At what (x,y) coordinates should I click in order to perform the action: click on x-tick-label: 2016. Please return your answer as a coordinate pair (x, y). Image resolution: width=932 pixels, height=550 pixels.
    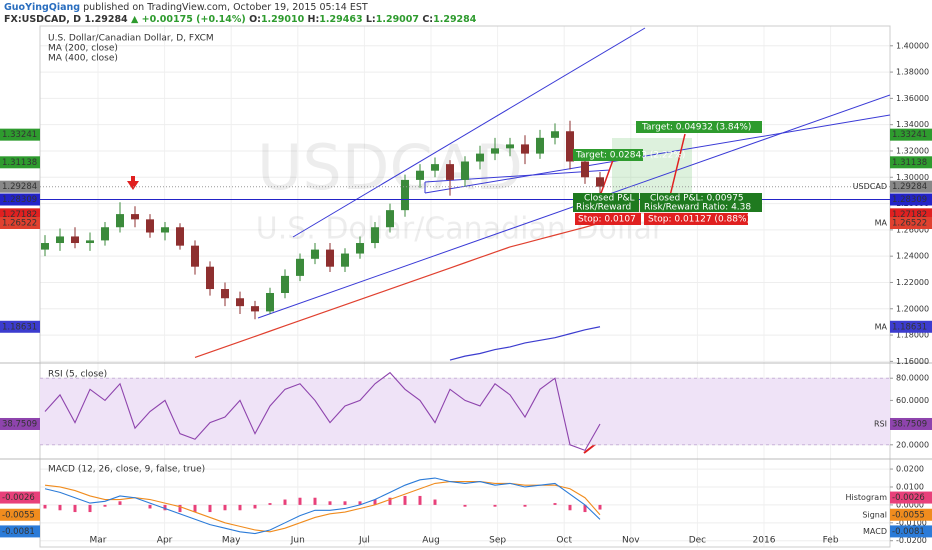
    Looking at the image, I should click on (764, 541).